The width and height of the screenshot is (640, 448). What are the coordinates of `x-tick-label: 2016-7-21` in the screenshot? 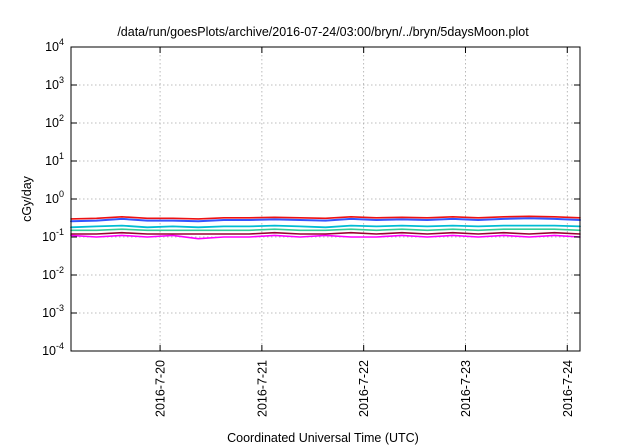 It's located at (262, 388).